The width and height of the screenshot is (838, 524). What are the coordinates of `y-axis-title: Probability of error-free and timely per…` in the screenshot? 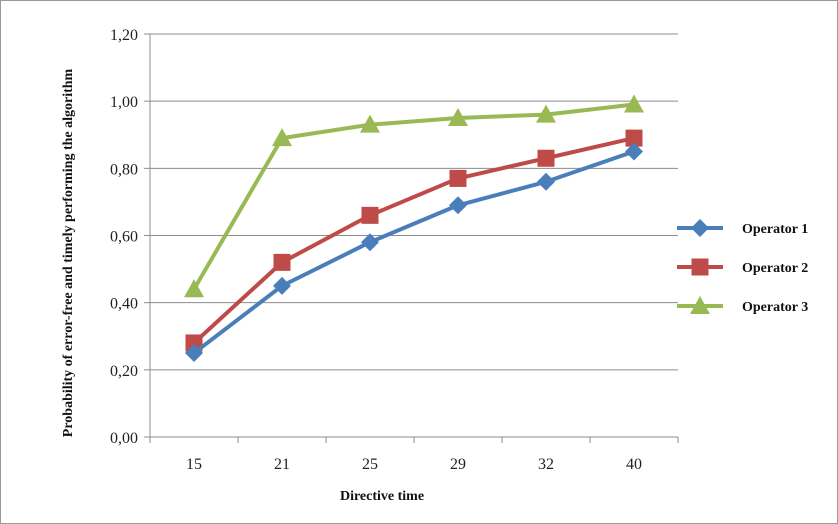 It's located at (68, 252).